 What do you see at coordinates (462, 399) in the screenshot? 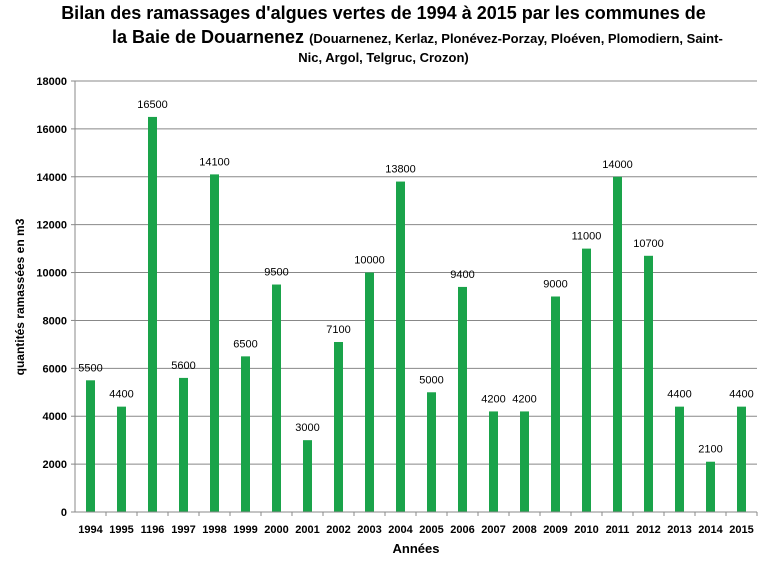
I see `bar-2006` at bounding box center [462, 399].